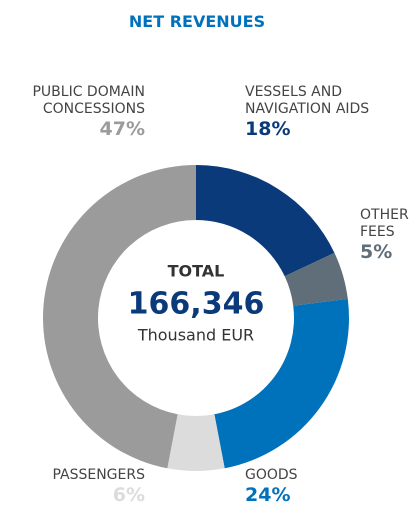 The image size is (414, 512). Describe the element at coordinates (376, 252) in the screenshot. I see `value-label: 5%` at that location.